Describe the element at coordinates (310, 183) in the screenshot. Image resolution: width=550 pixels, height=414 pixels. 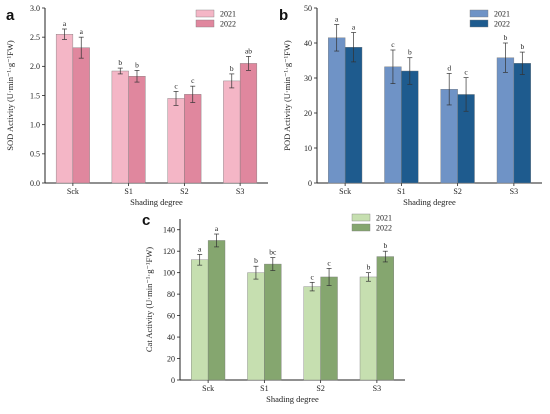
I see `panel-b-y-tick-label: 0` at that location.